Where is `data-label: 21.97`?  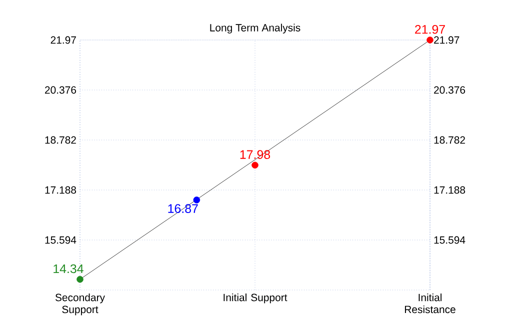
data-label: 21.97 is located at coordinates (430, 29).